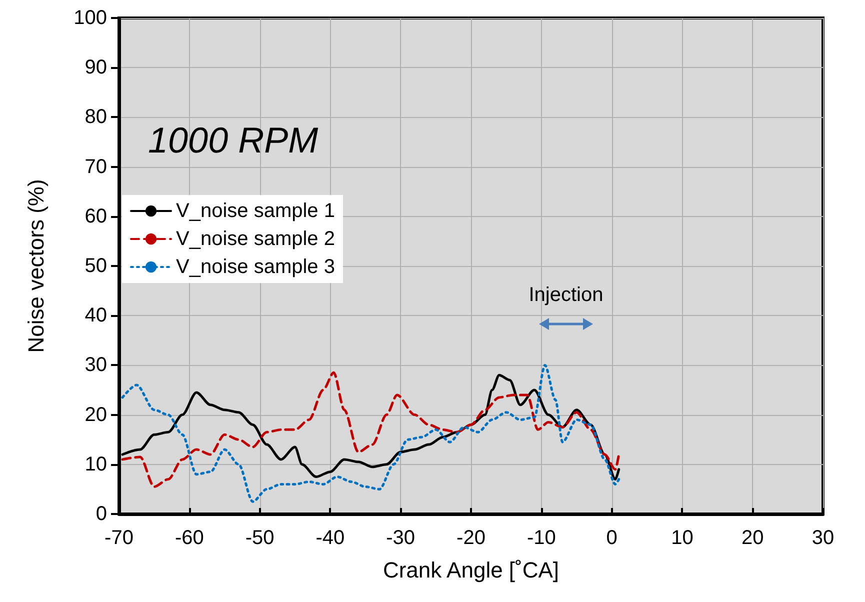 The image size is (865, 602). I want to click on y-tick-label: 80, so click(95, 117).